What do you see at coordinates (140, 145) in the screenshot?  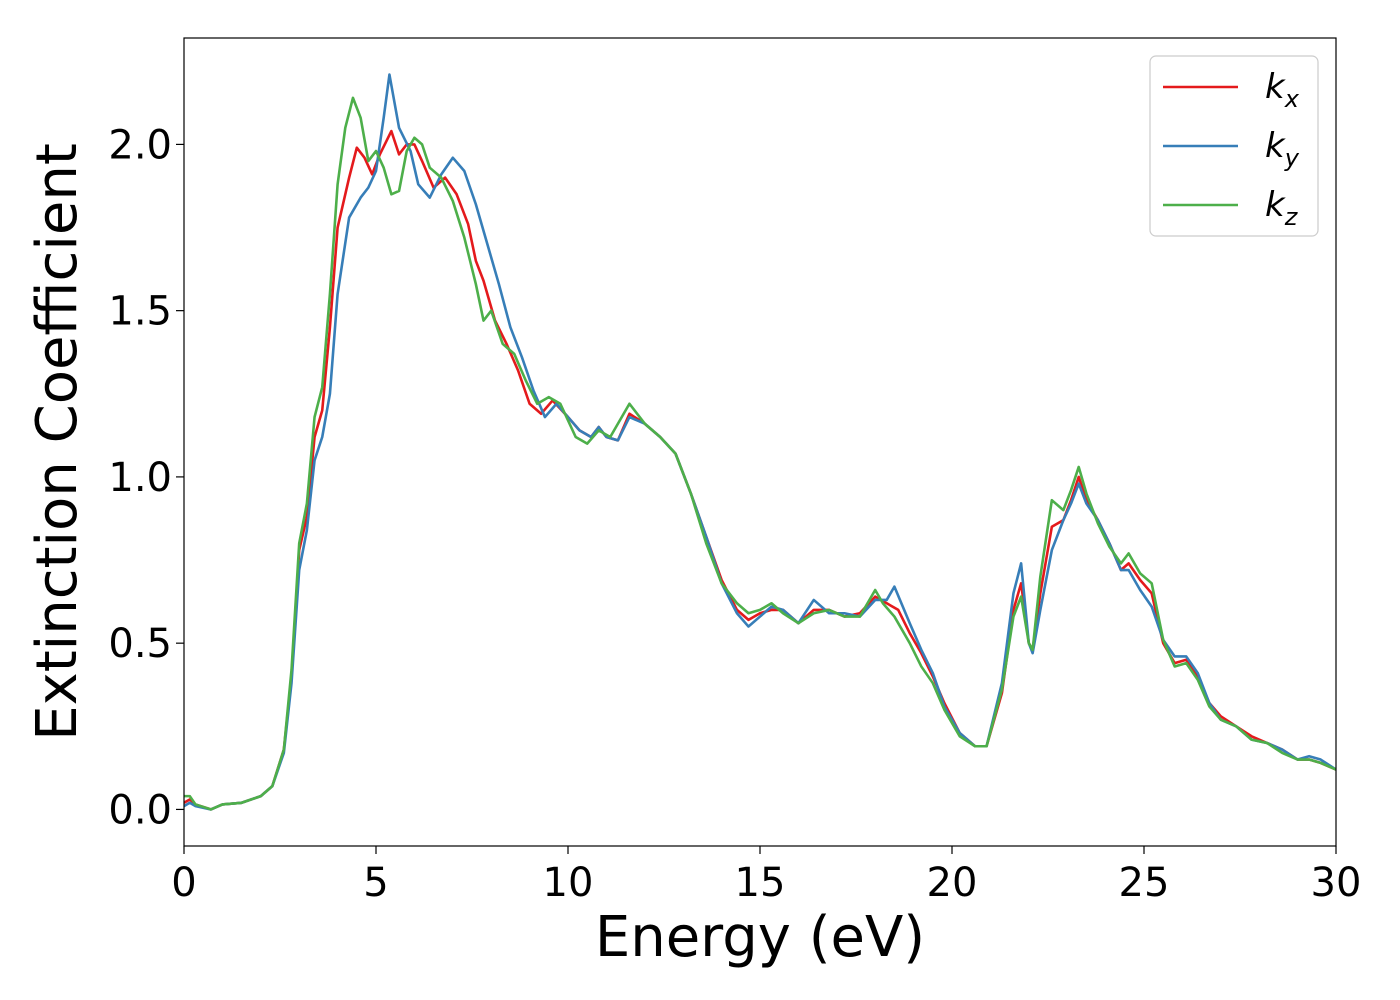 I see `y-tick-label: 2.0` at bounding box center [140, 145].